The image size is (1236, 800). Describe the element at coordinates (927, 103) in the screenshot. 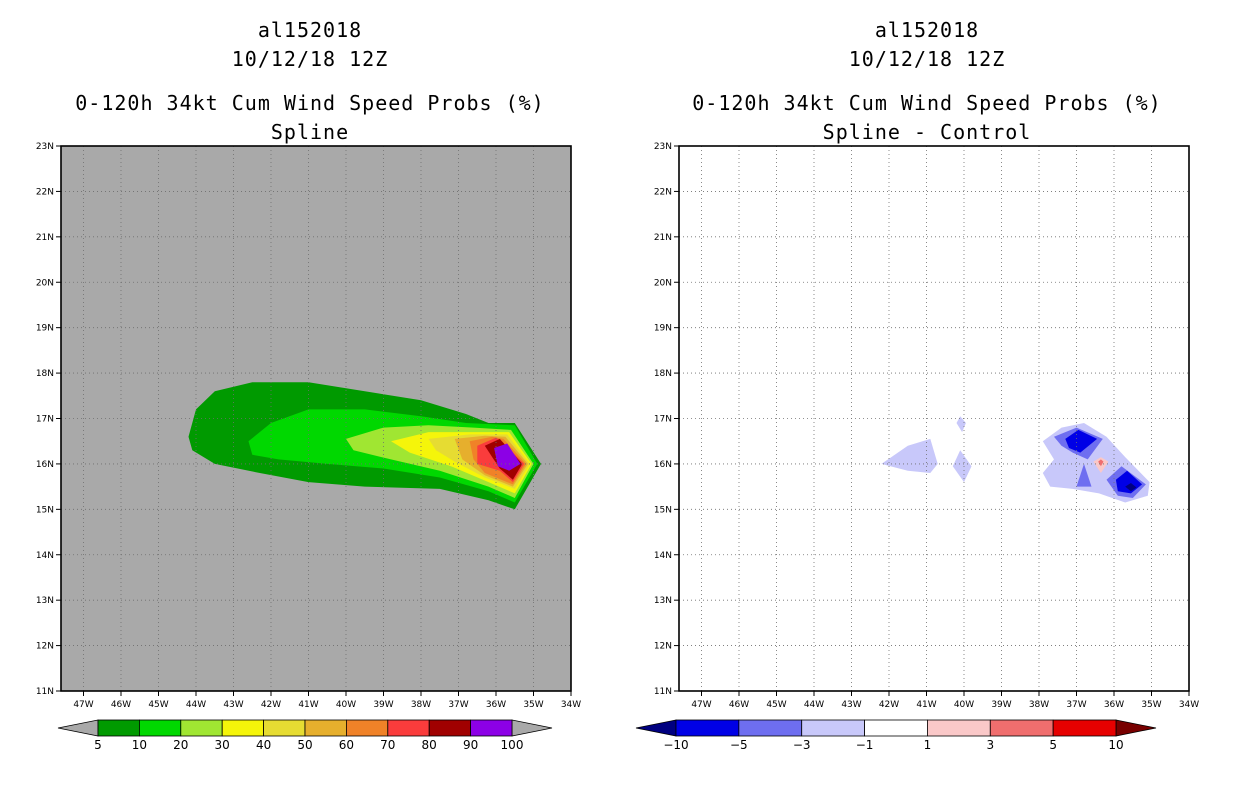

I see `right-product-title: 0-120h 34kt Cum Wind Speed Probs (%)` at that location.